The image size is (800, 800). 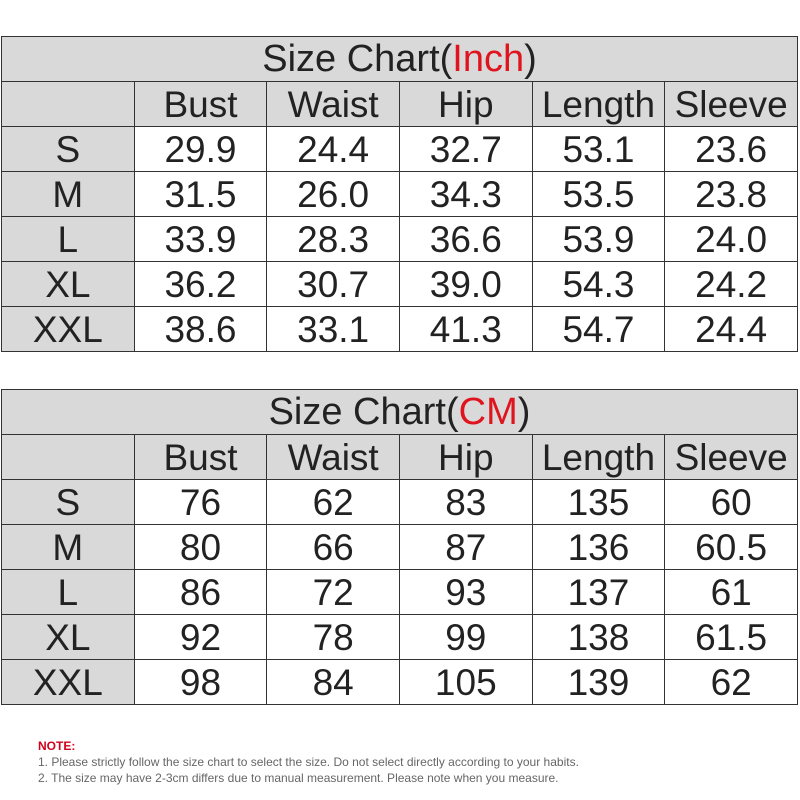 I want to click on measurement-cell: 34.3, so click(x=465, y=194).